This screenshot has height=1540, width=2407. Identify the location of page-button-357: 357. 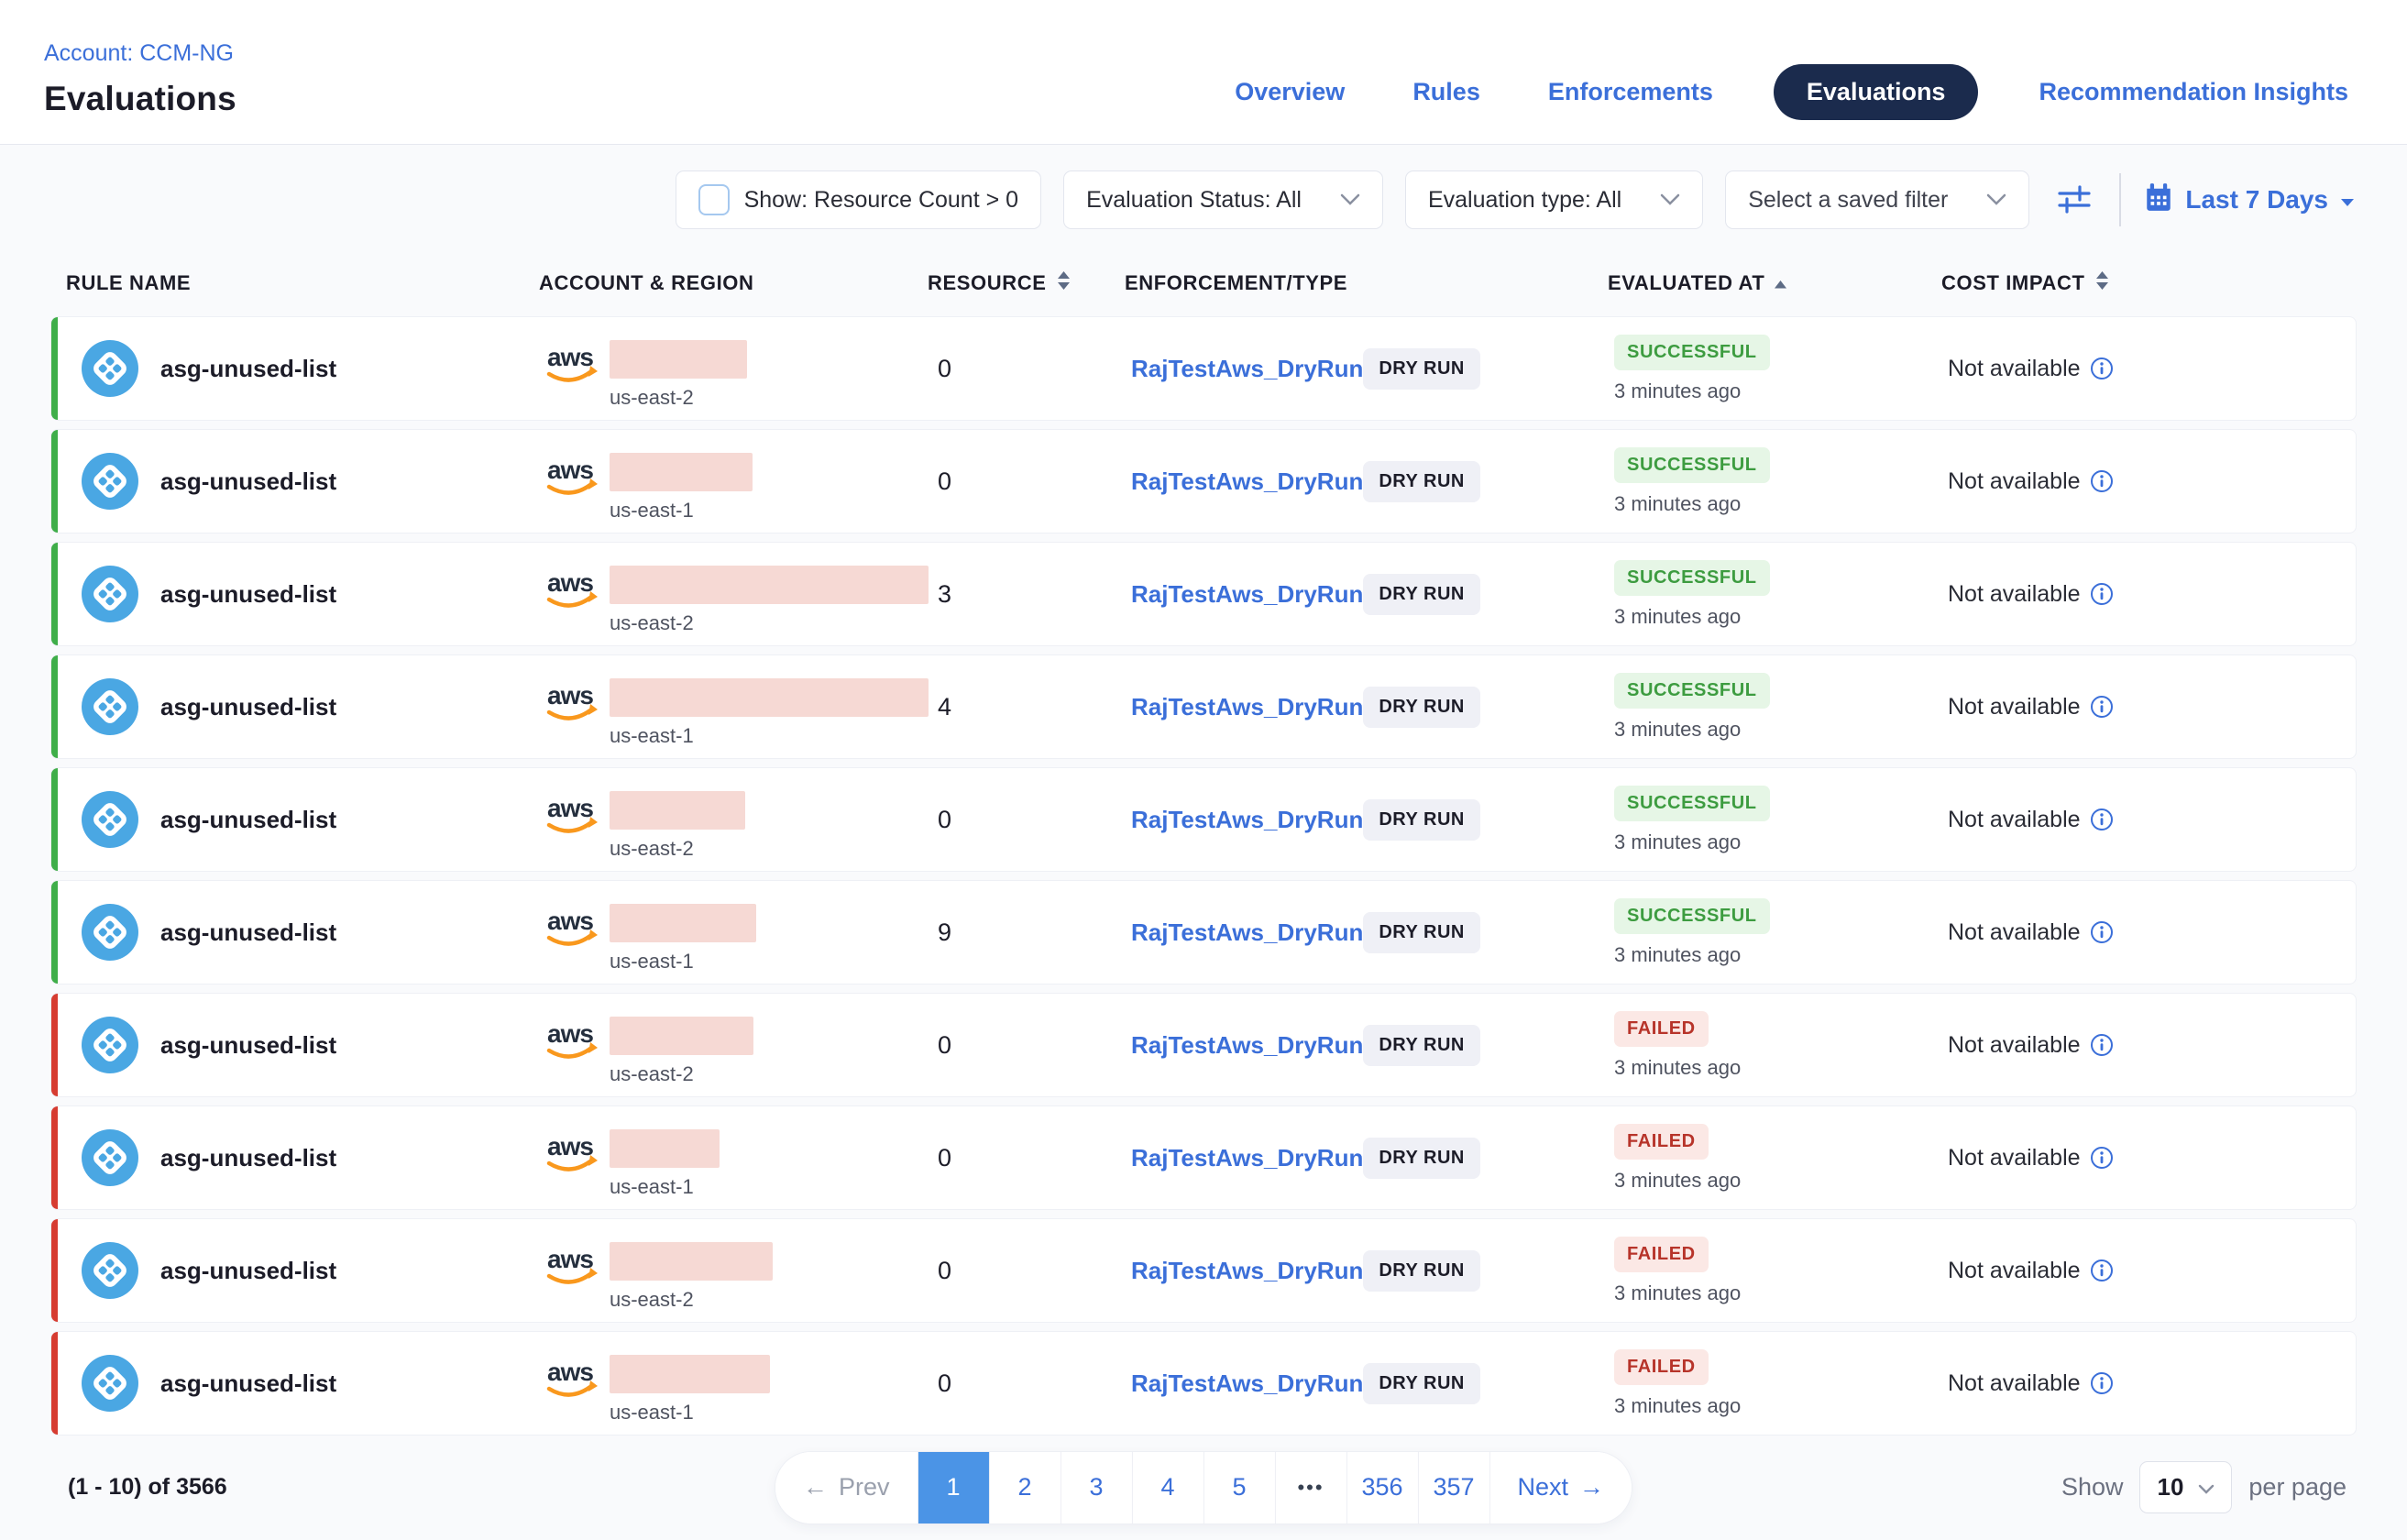
(1454, 1487).